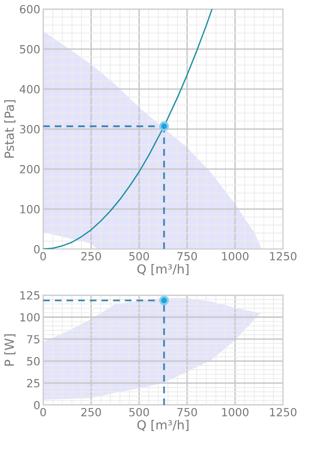  I want to click on y-tick-label: 600, so click(30, 9).